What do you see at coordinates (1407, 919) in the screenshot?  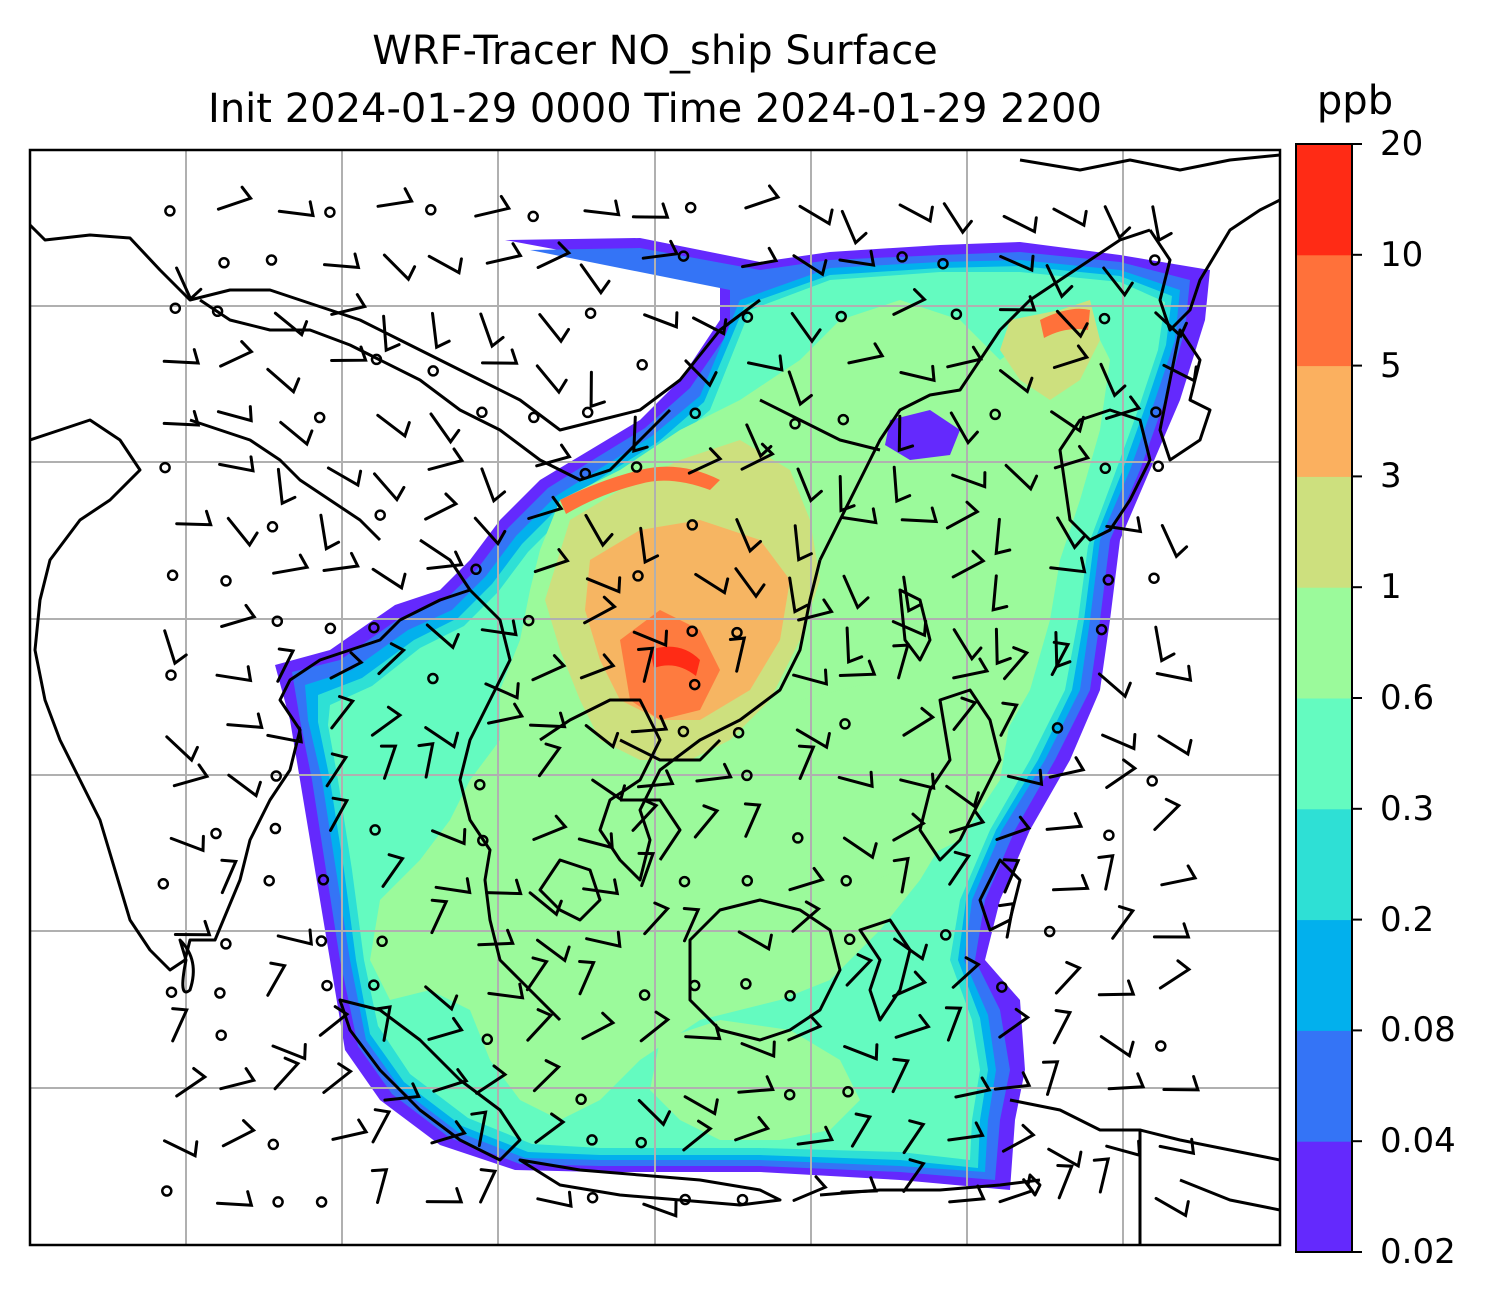 I see `colorbar-tick-label: 0.2` at bounding box center [1407, 919].